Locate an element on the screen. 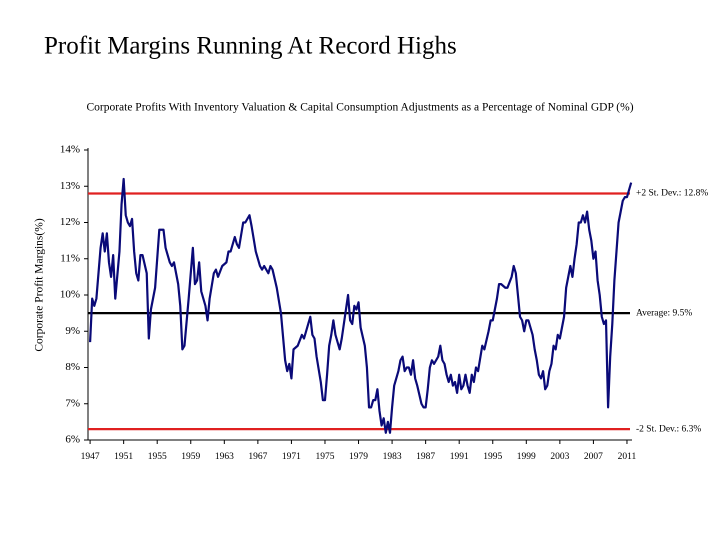 Image resolution: width=720 pixels, height=540 pixels. x-tick-label: 1951 is located at coordinates (123, 457).